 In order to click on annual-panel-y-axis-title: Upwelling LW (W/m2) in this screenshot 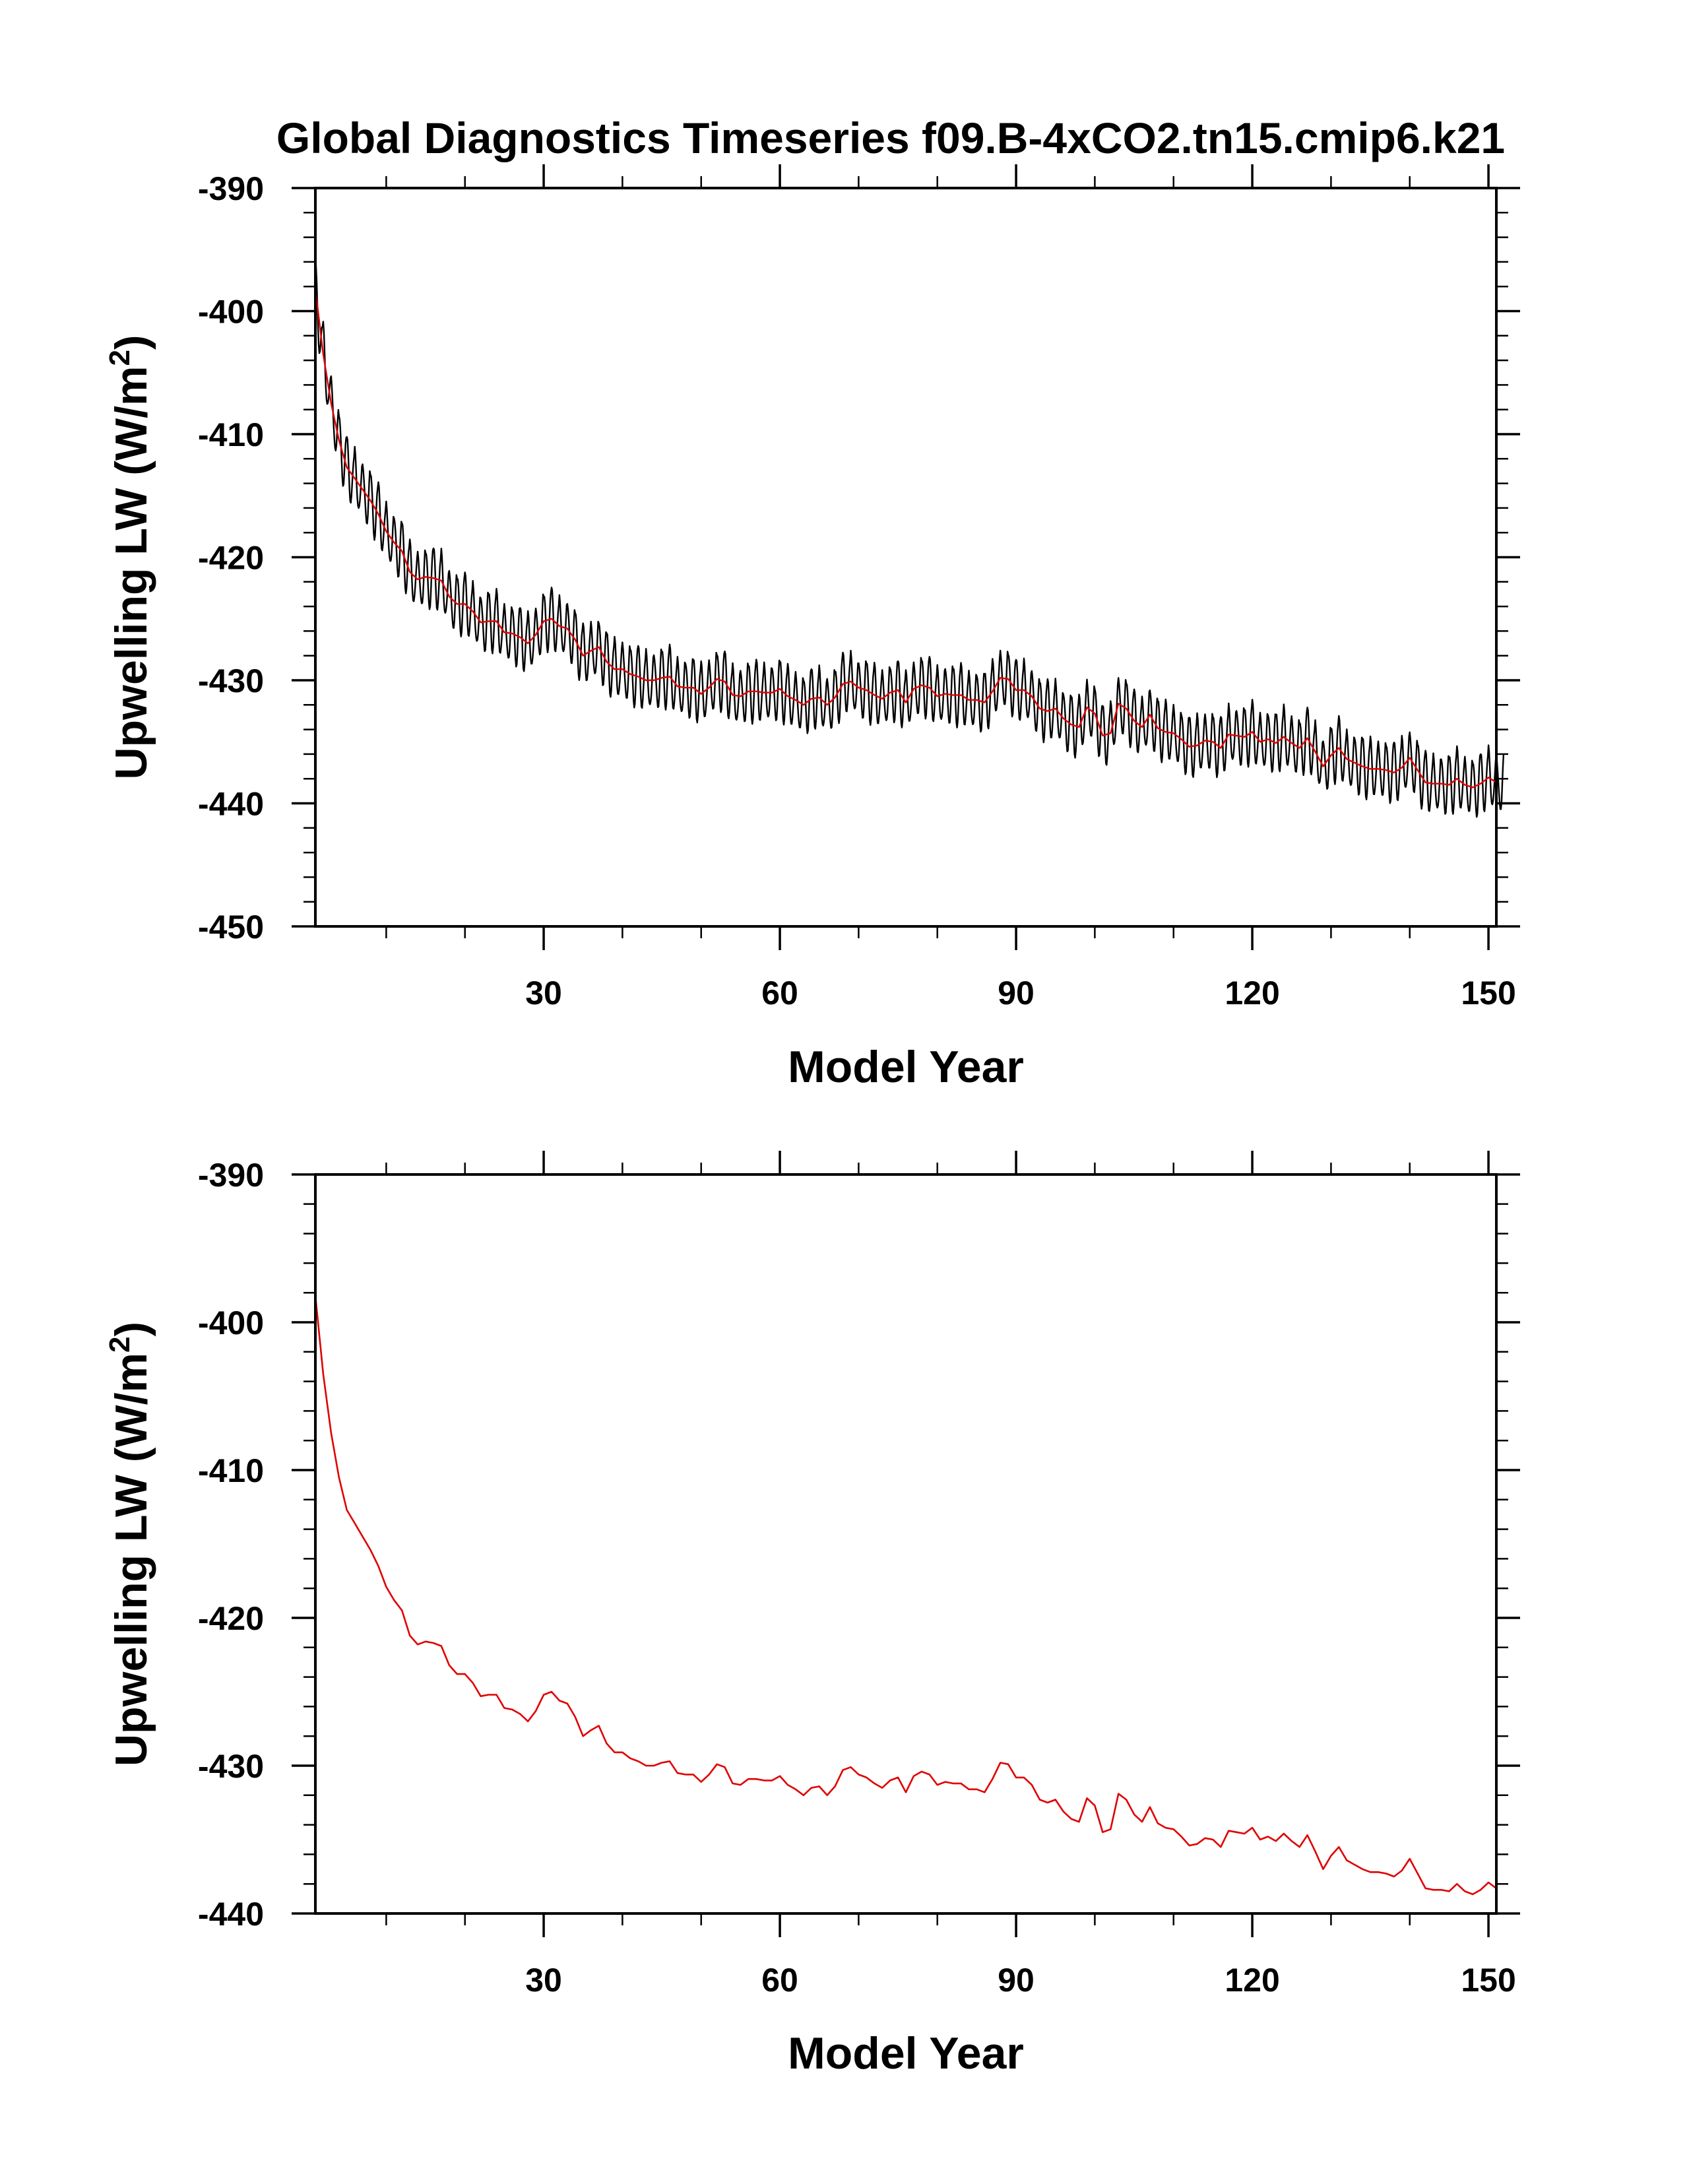, I will do `click(130, 1544)`.